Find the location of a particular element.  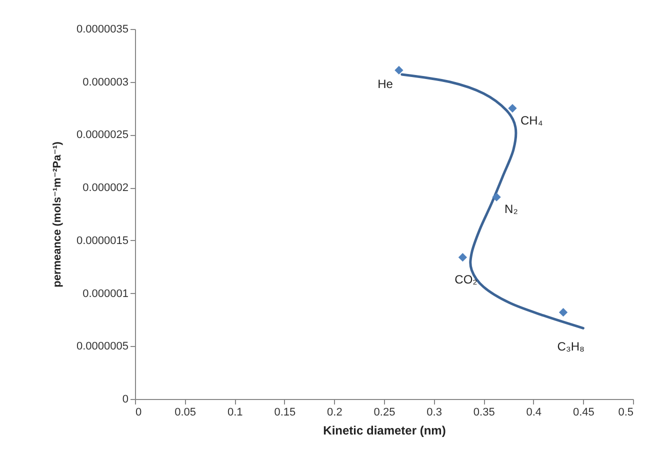

x-tick-label: 0.35 is located at coordinates (484, 412).